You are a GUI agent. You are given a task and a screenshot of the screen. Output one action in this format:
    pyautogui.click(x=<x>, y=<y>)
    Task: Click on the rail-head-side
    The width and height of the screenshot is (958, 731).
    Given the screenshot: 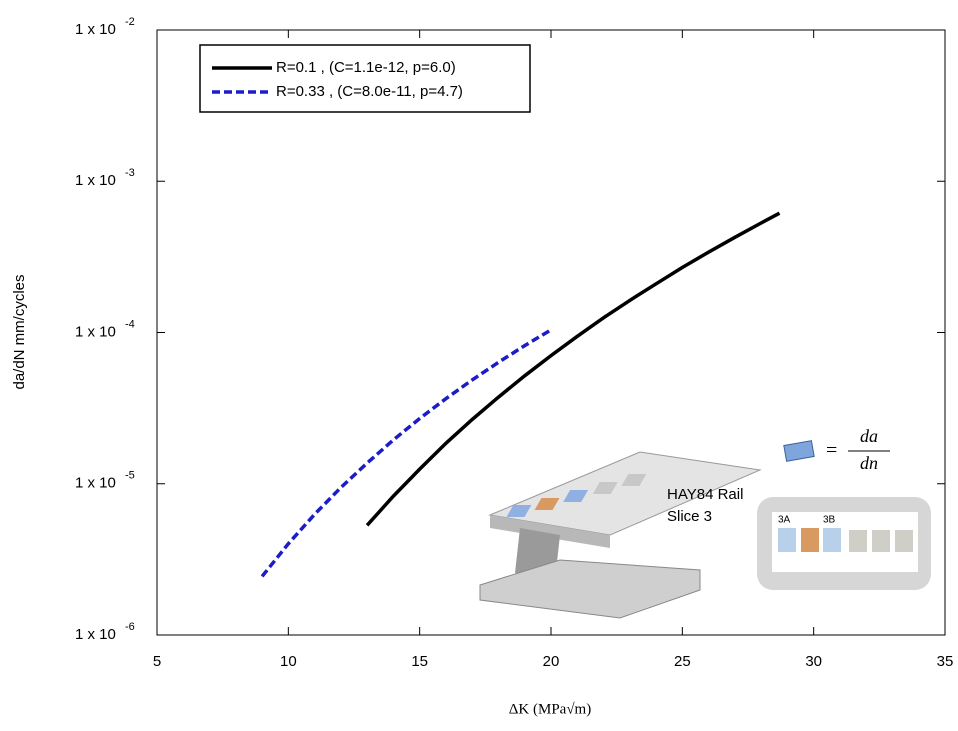 What is the action you would take?
    pyautogui.click(x=550, y=531)
    